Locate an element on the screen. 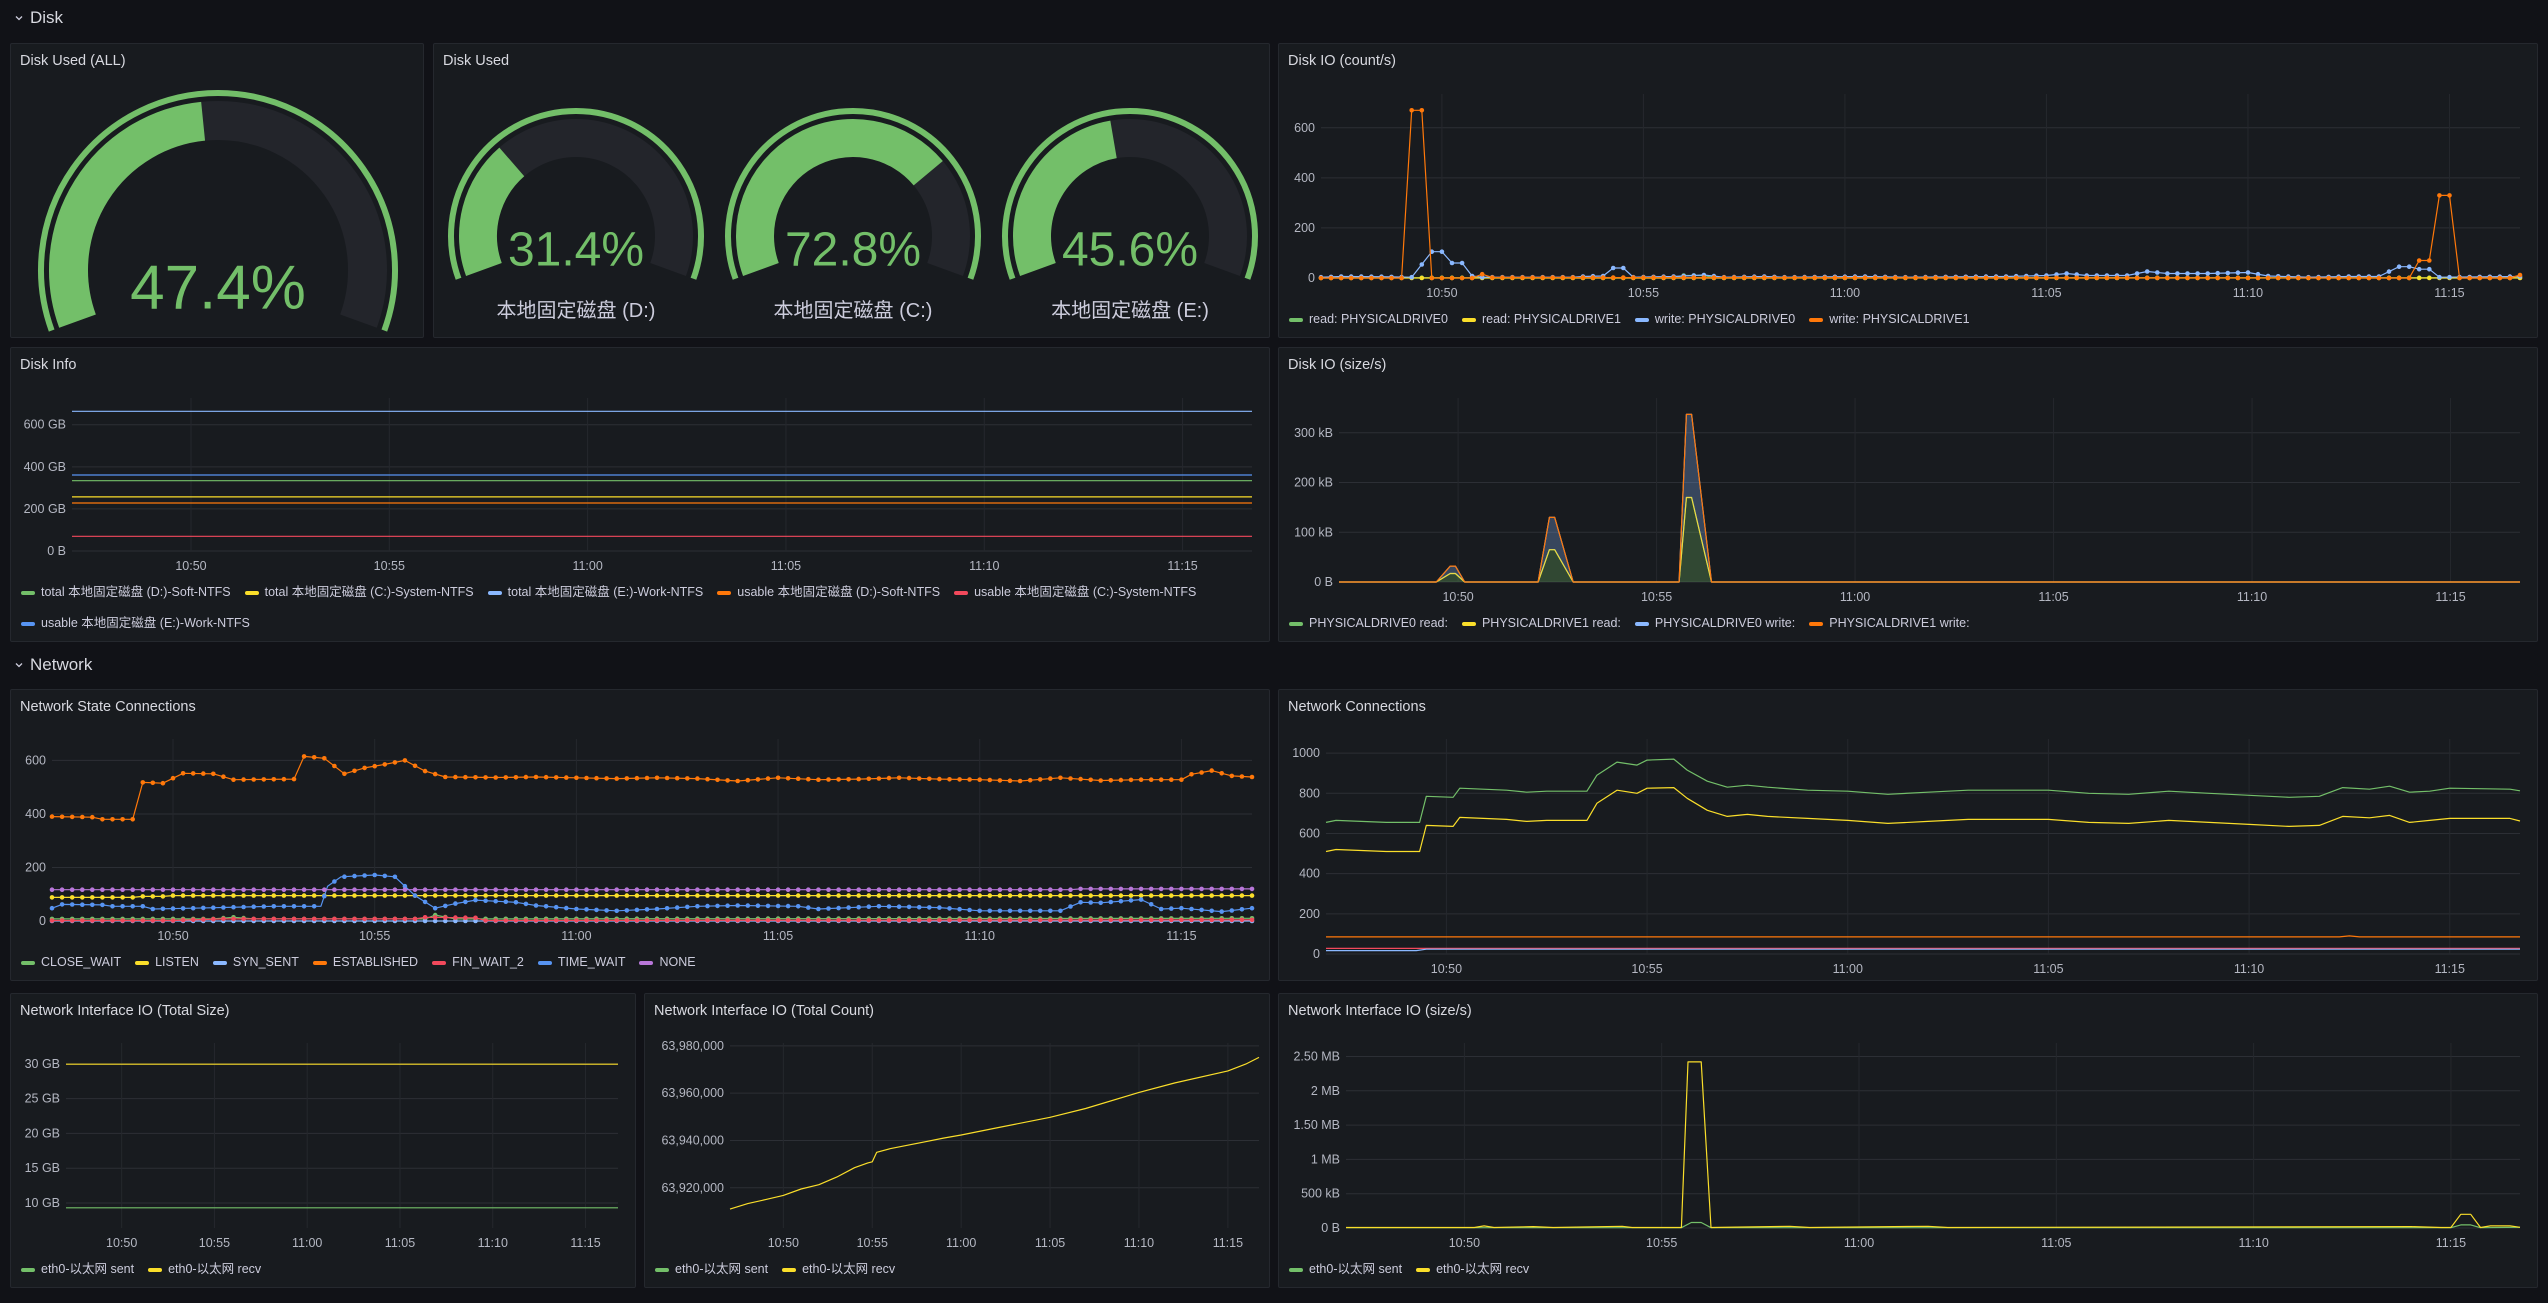  panel-title: Disk IO (size/s) is located at coordinates (1337, 365).